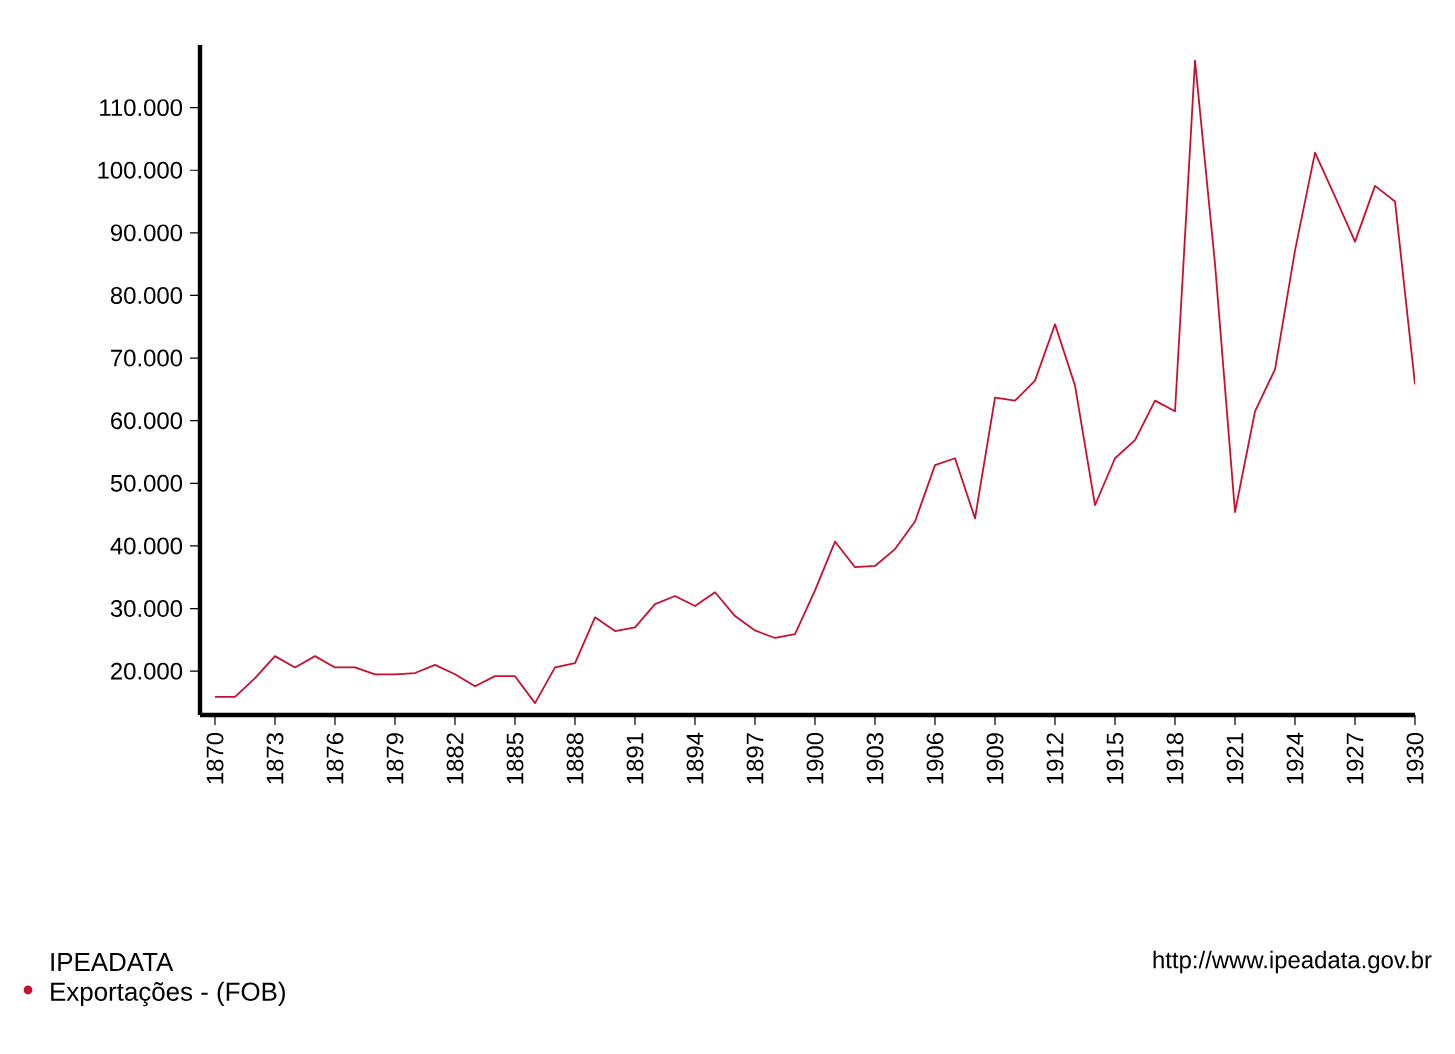  What do you see at coordinates (515, 758) in the screenshot?
I see `x-tick-label: 1885` at bounding box center [515, 758].